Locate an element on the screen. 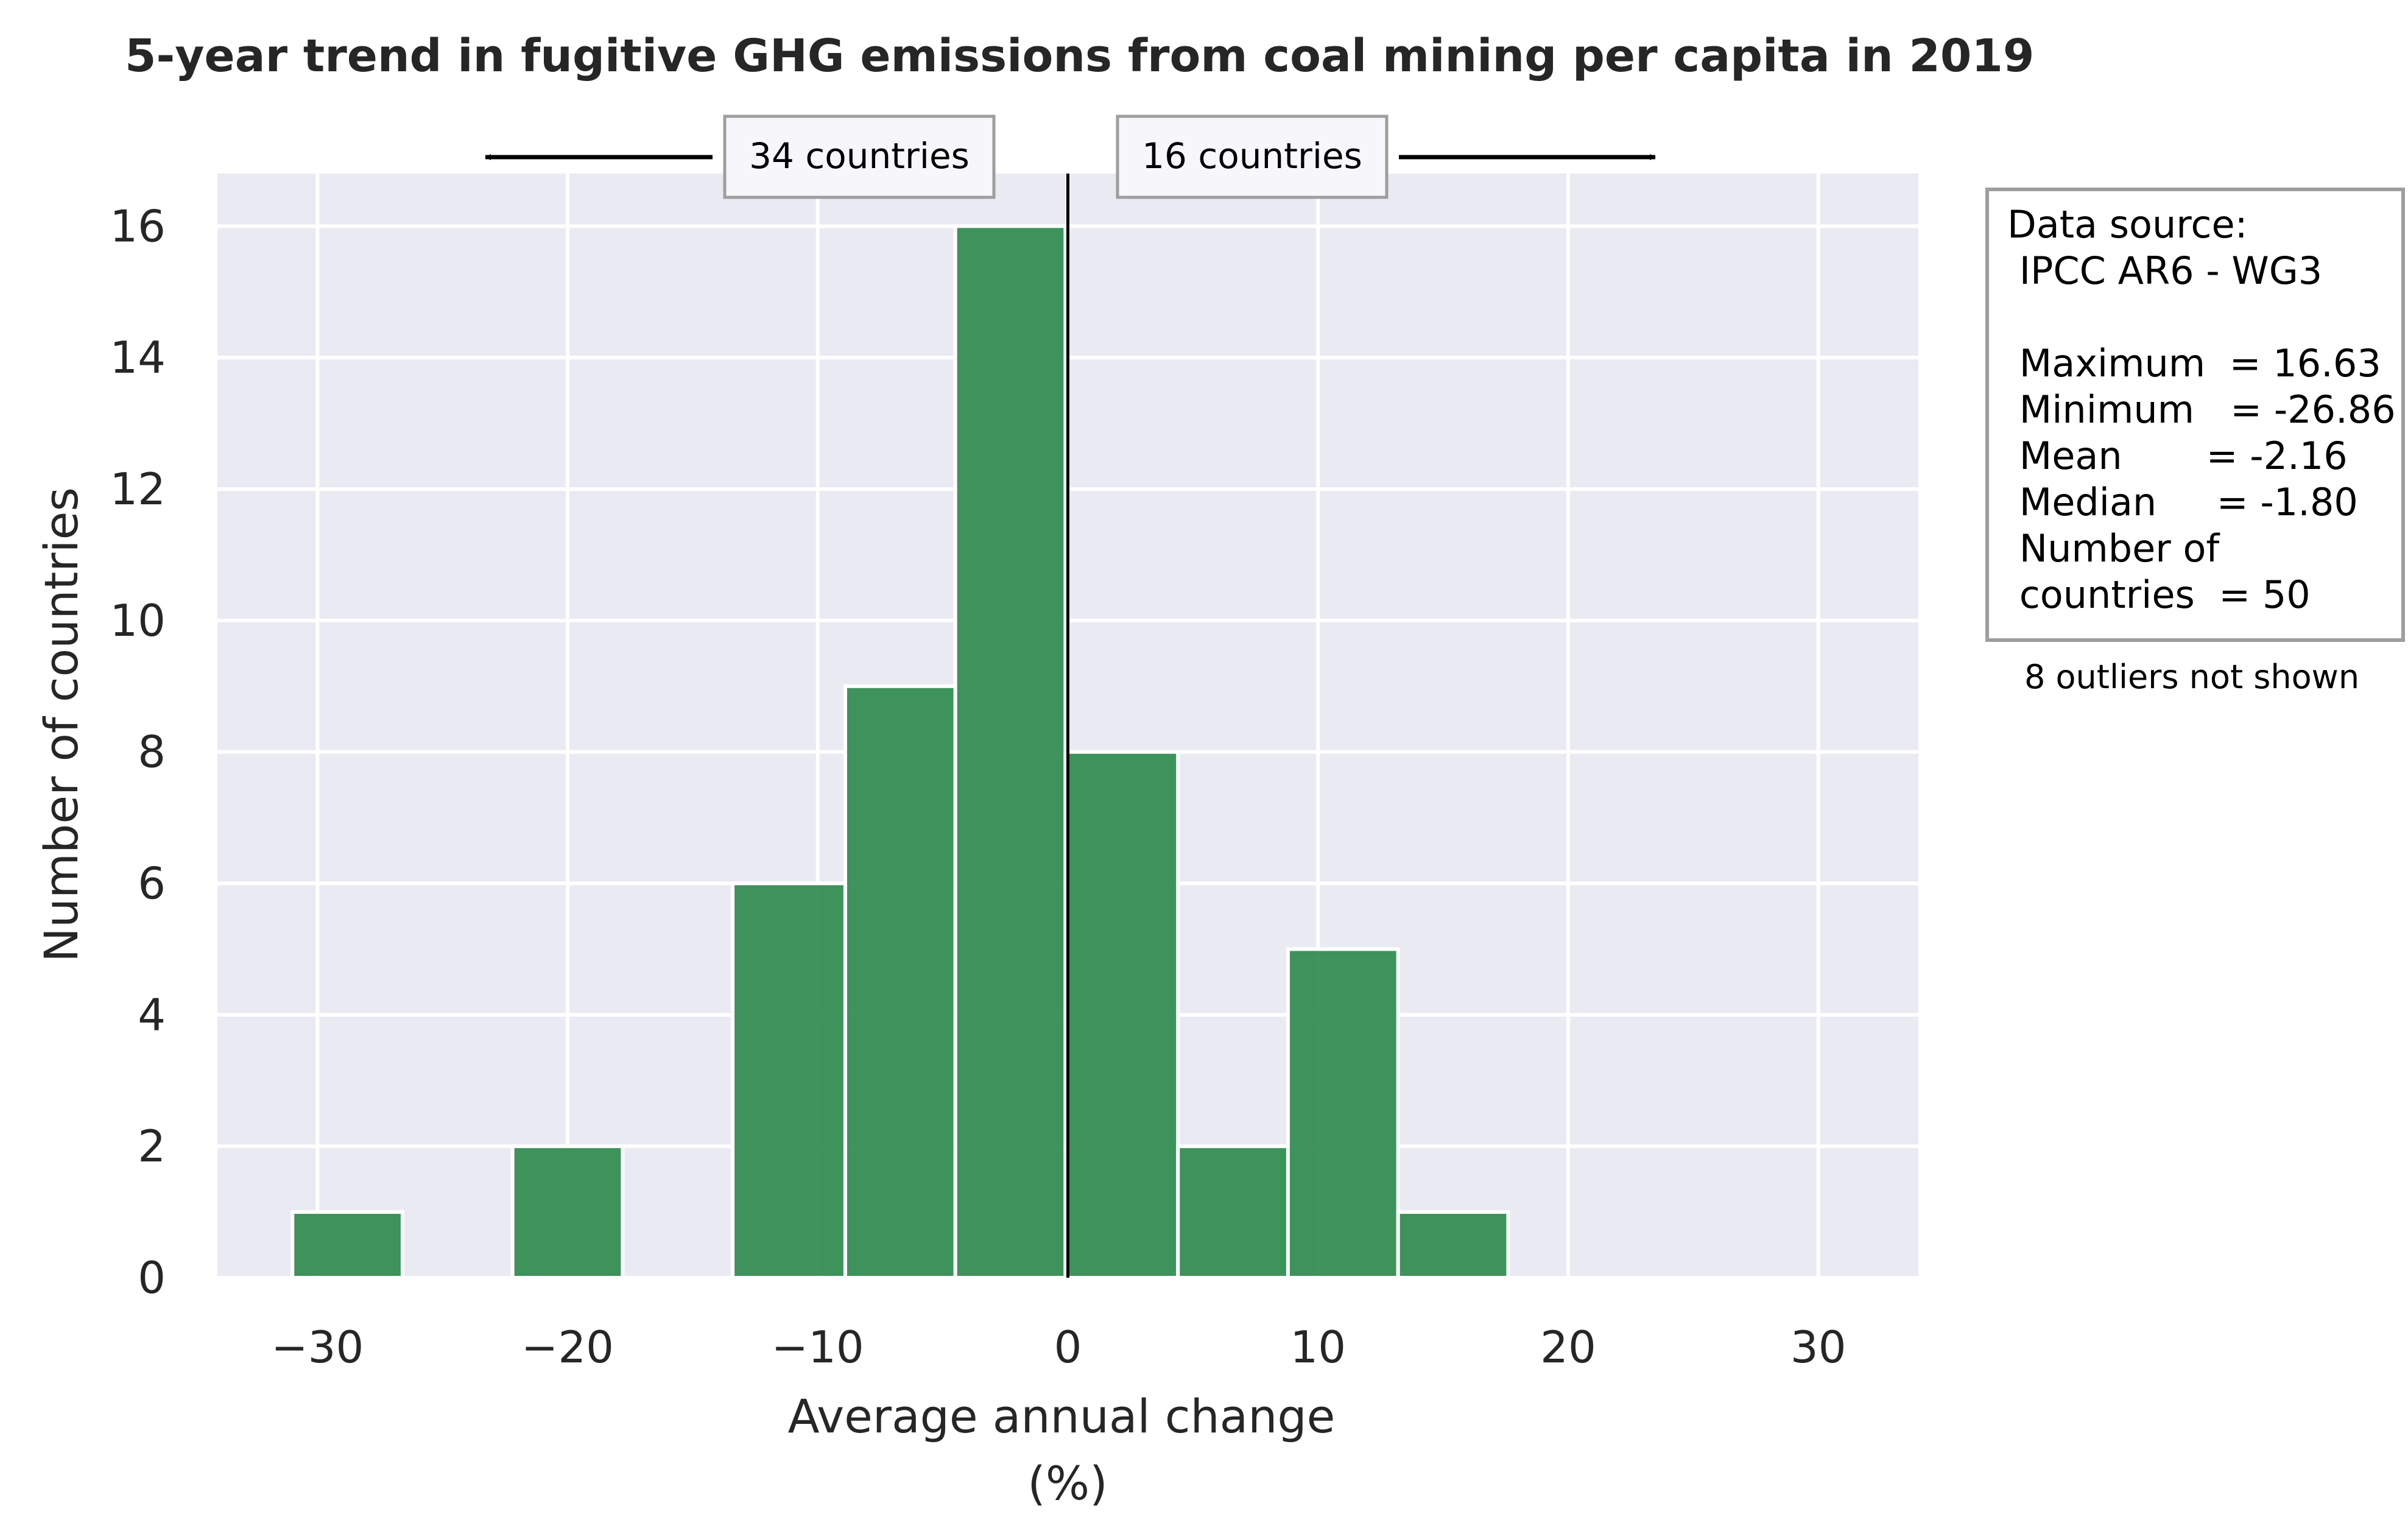 This screenshot has width=2408, height=1539. x-tick-label: −30 is located at coordinates (317, 1348).